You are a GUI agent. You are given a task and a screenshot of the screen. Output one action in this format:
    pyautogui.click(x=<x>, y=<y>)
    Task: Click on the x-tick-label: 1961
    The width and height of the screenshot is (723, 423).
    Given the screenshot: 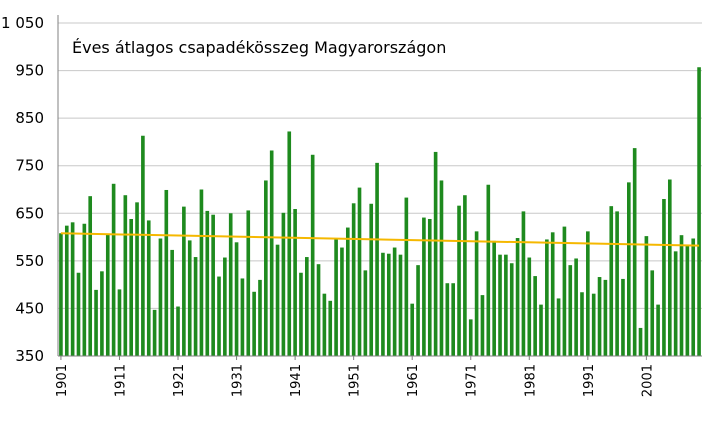 What is the action you would take?
    pyautogui.click(x=413, y=380)
    